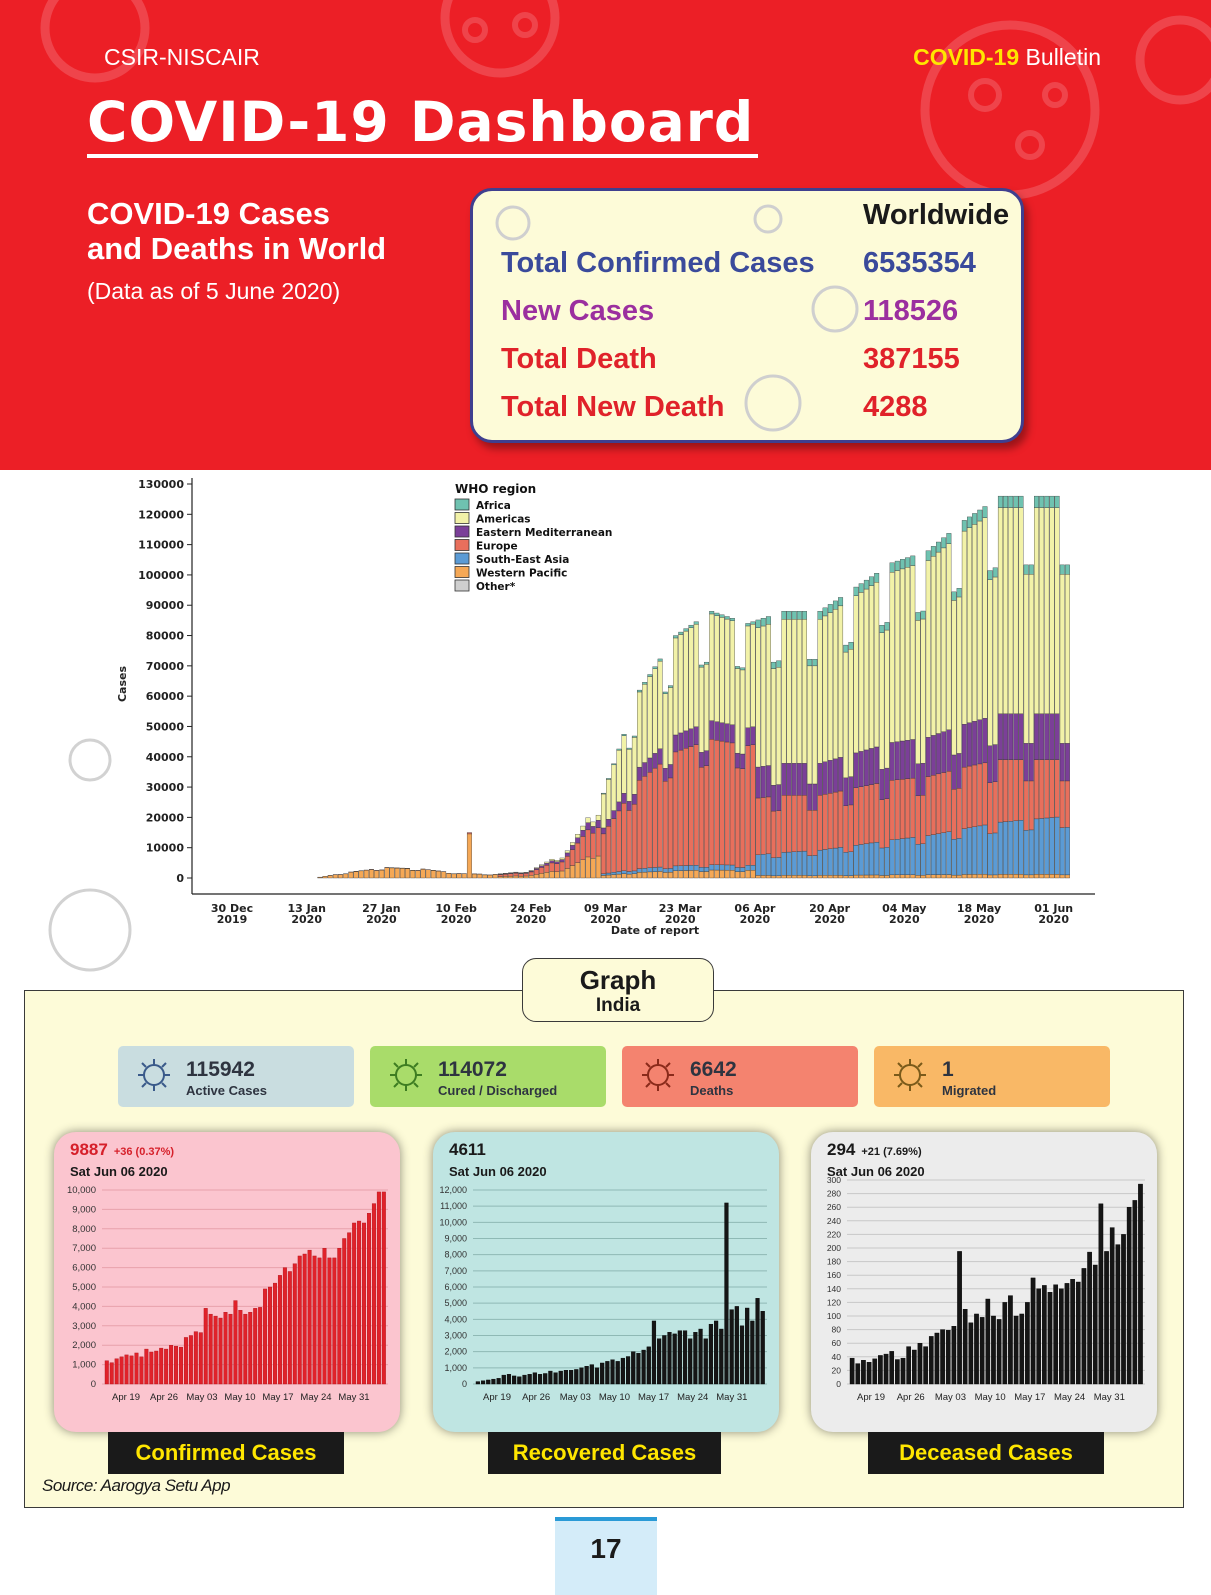 This screenshot has width=1211, height=1595. What do you see at coordinates (969, 1090) in the screenshot?
I see `migrated-label: Migrated` at bounding box center [969, 1090].